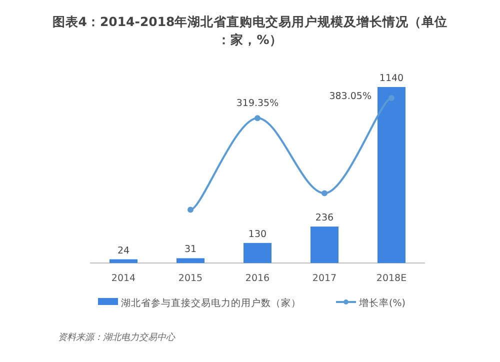  Describe the element at coordinates (117, 337) in the screenshot. I see `text: 资料来源：湖北电力交易中心` at that location.